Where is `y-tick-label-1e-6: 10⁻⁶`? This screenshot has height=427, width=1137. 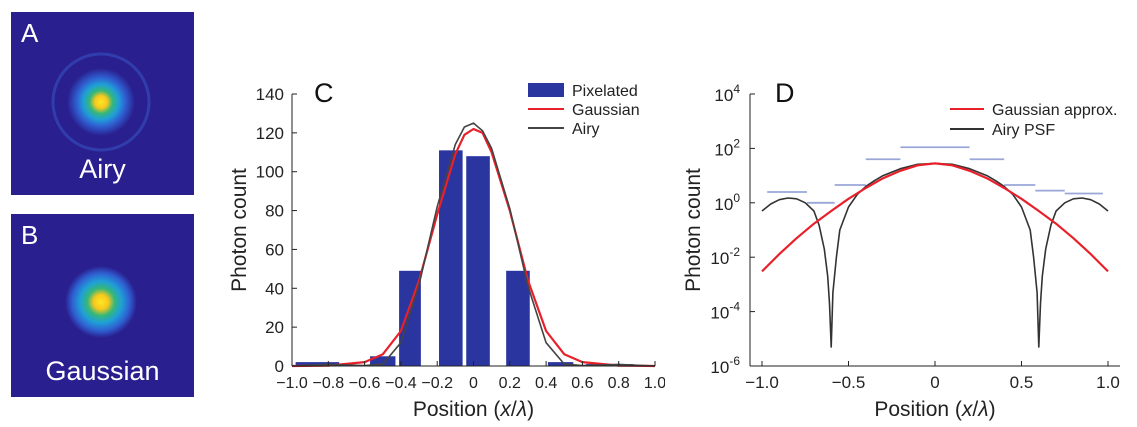 y-tick-label-1e-6: 10⁻⁶ is located at coordinates (725, 365).